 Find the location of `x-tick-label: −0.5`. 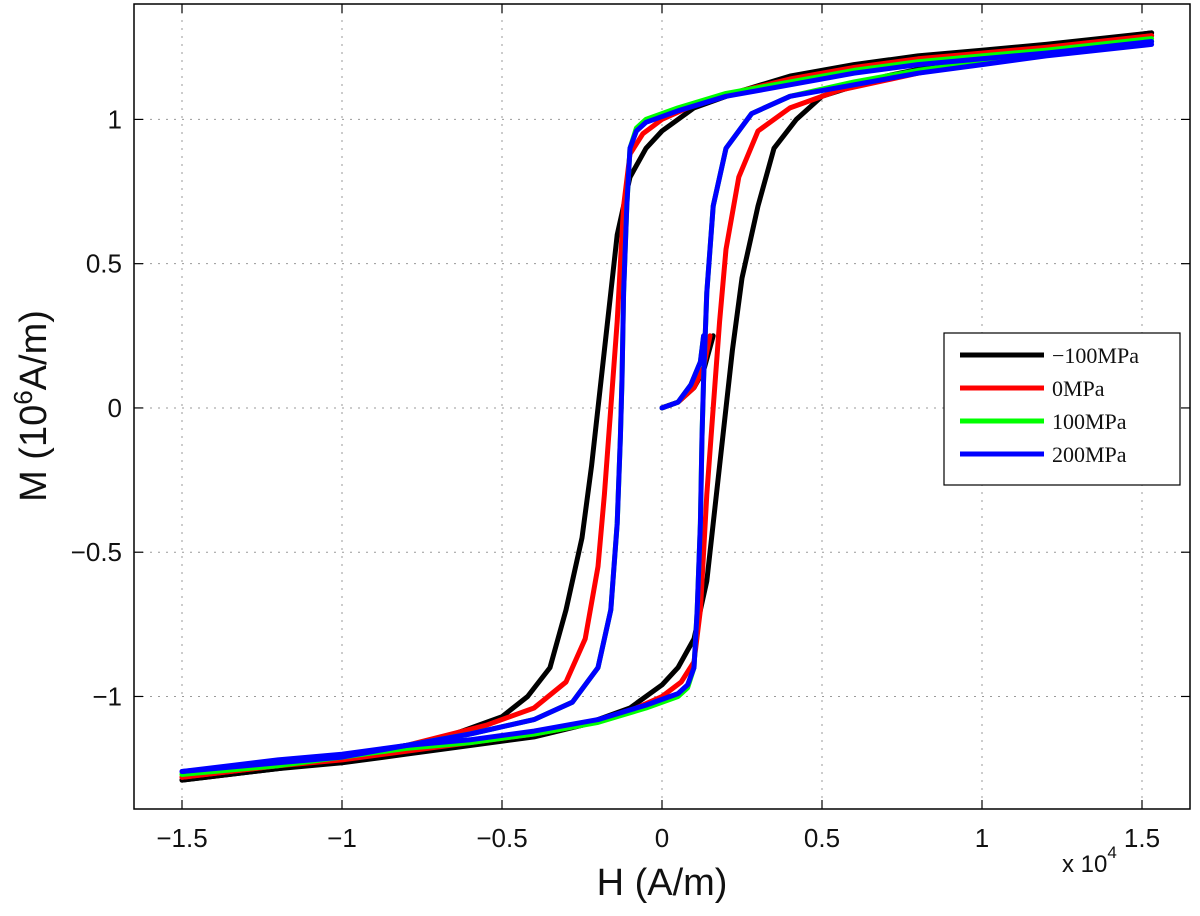

x-tick-label: −0.5 is located at coordinates (501, 838).